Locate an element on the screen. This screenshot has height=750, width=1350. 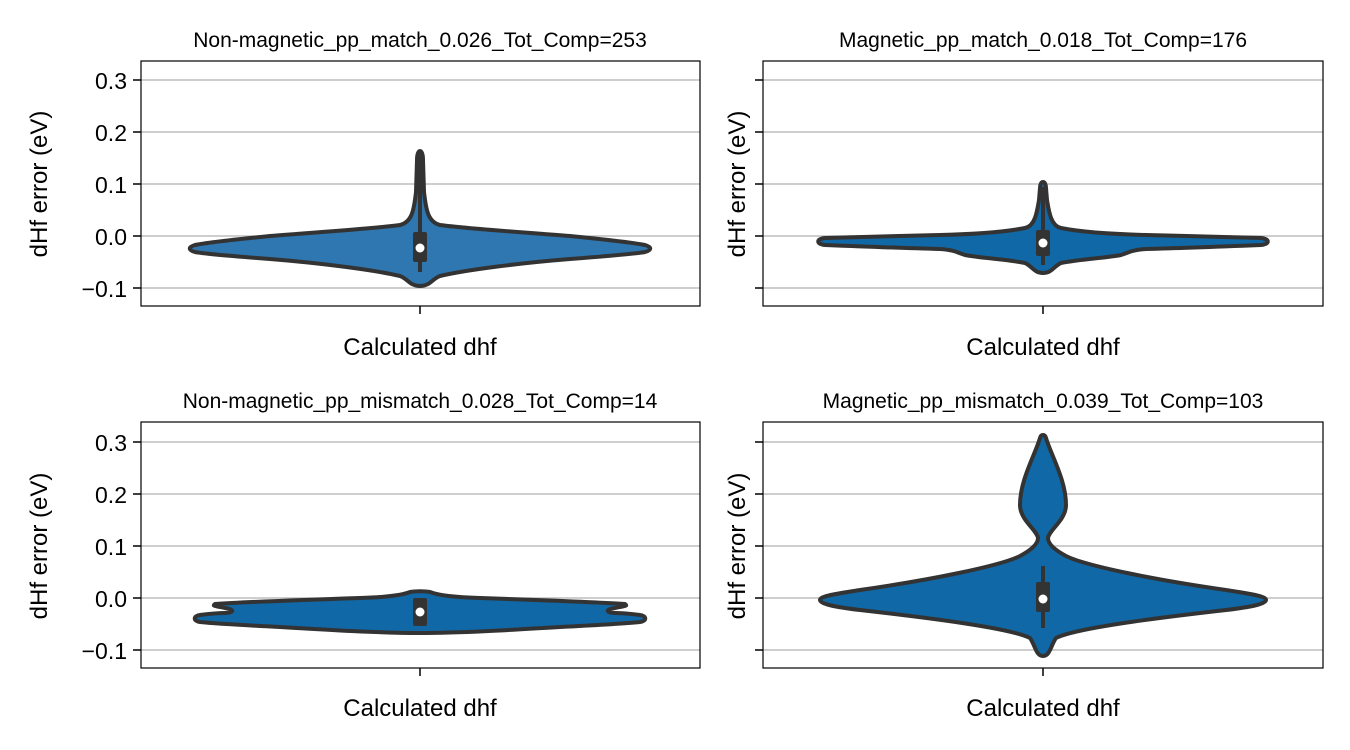
subplot-4-y-ticks is located at coordinates (759, 546).